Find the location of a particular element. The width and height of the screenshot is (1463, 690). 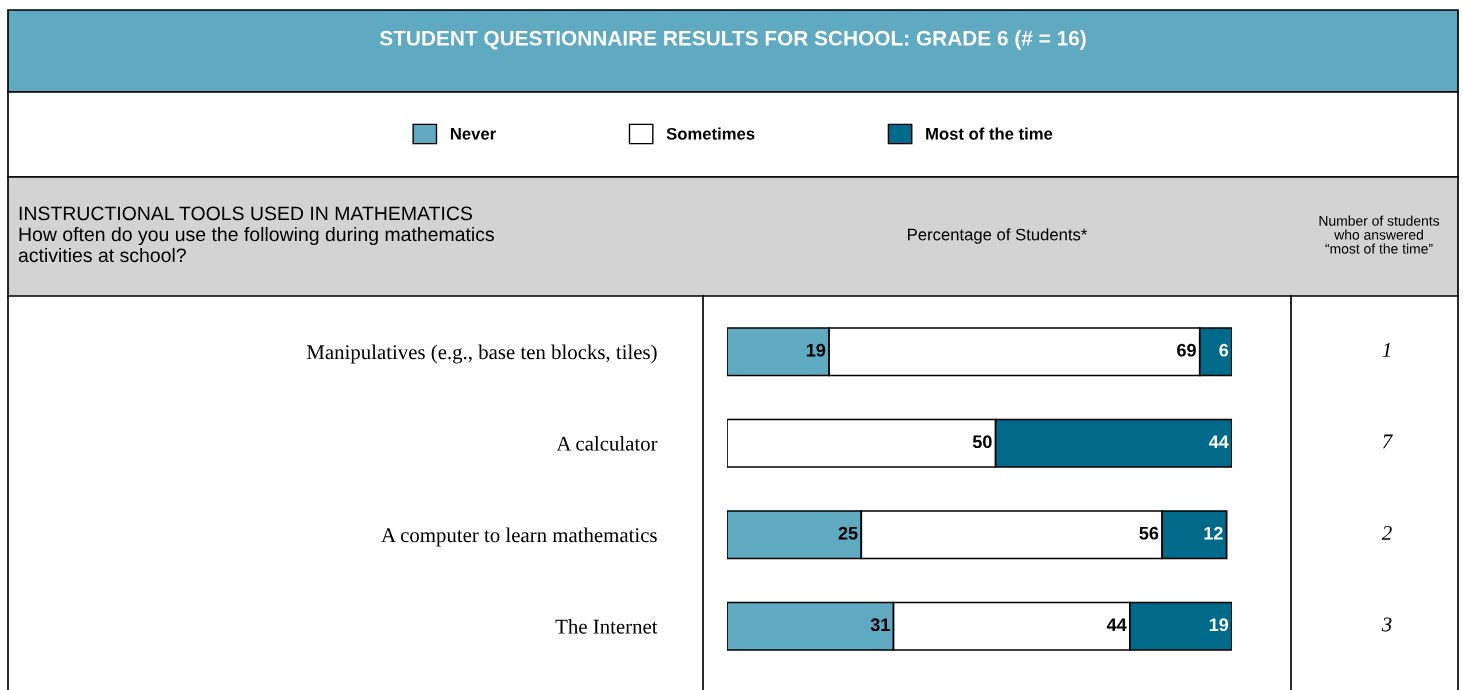

data-label: 56 is located at coordinates (1149, 533).